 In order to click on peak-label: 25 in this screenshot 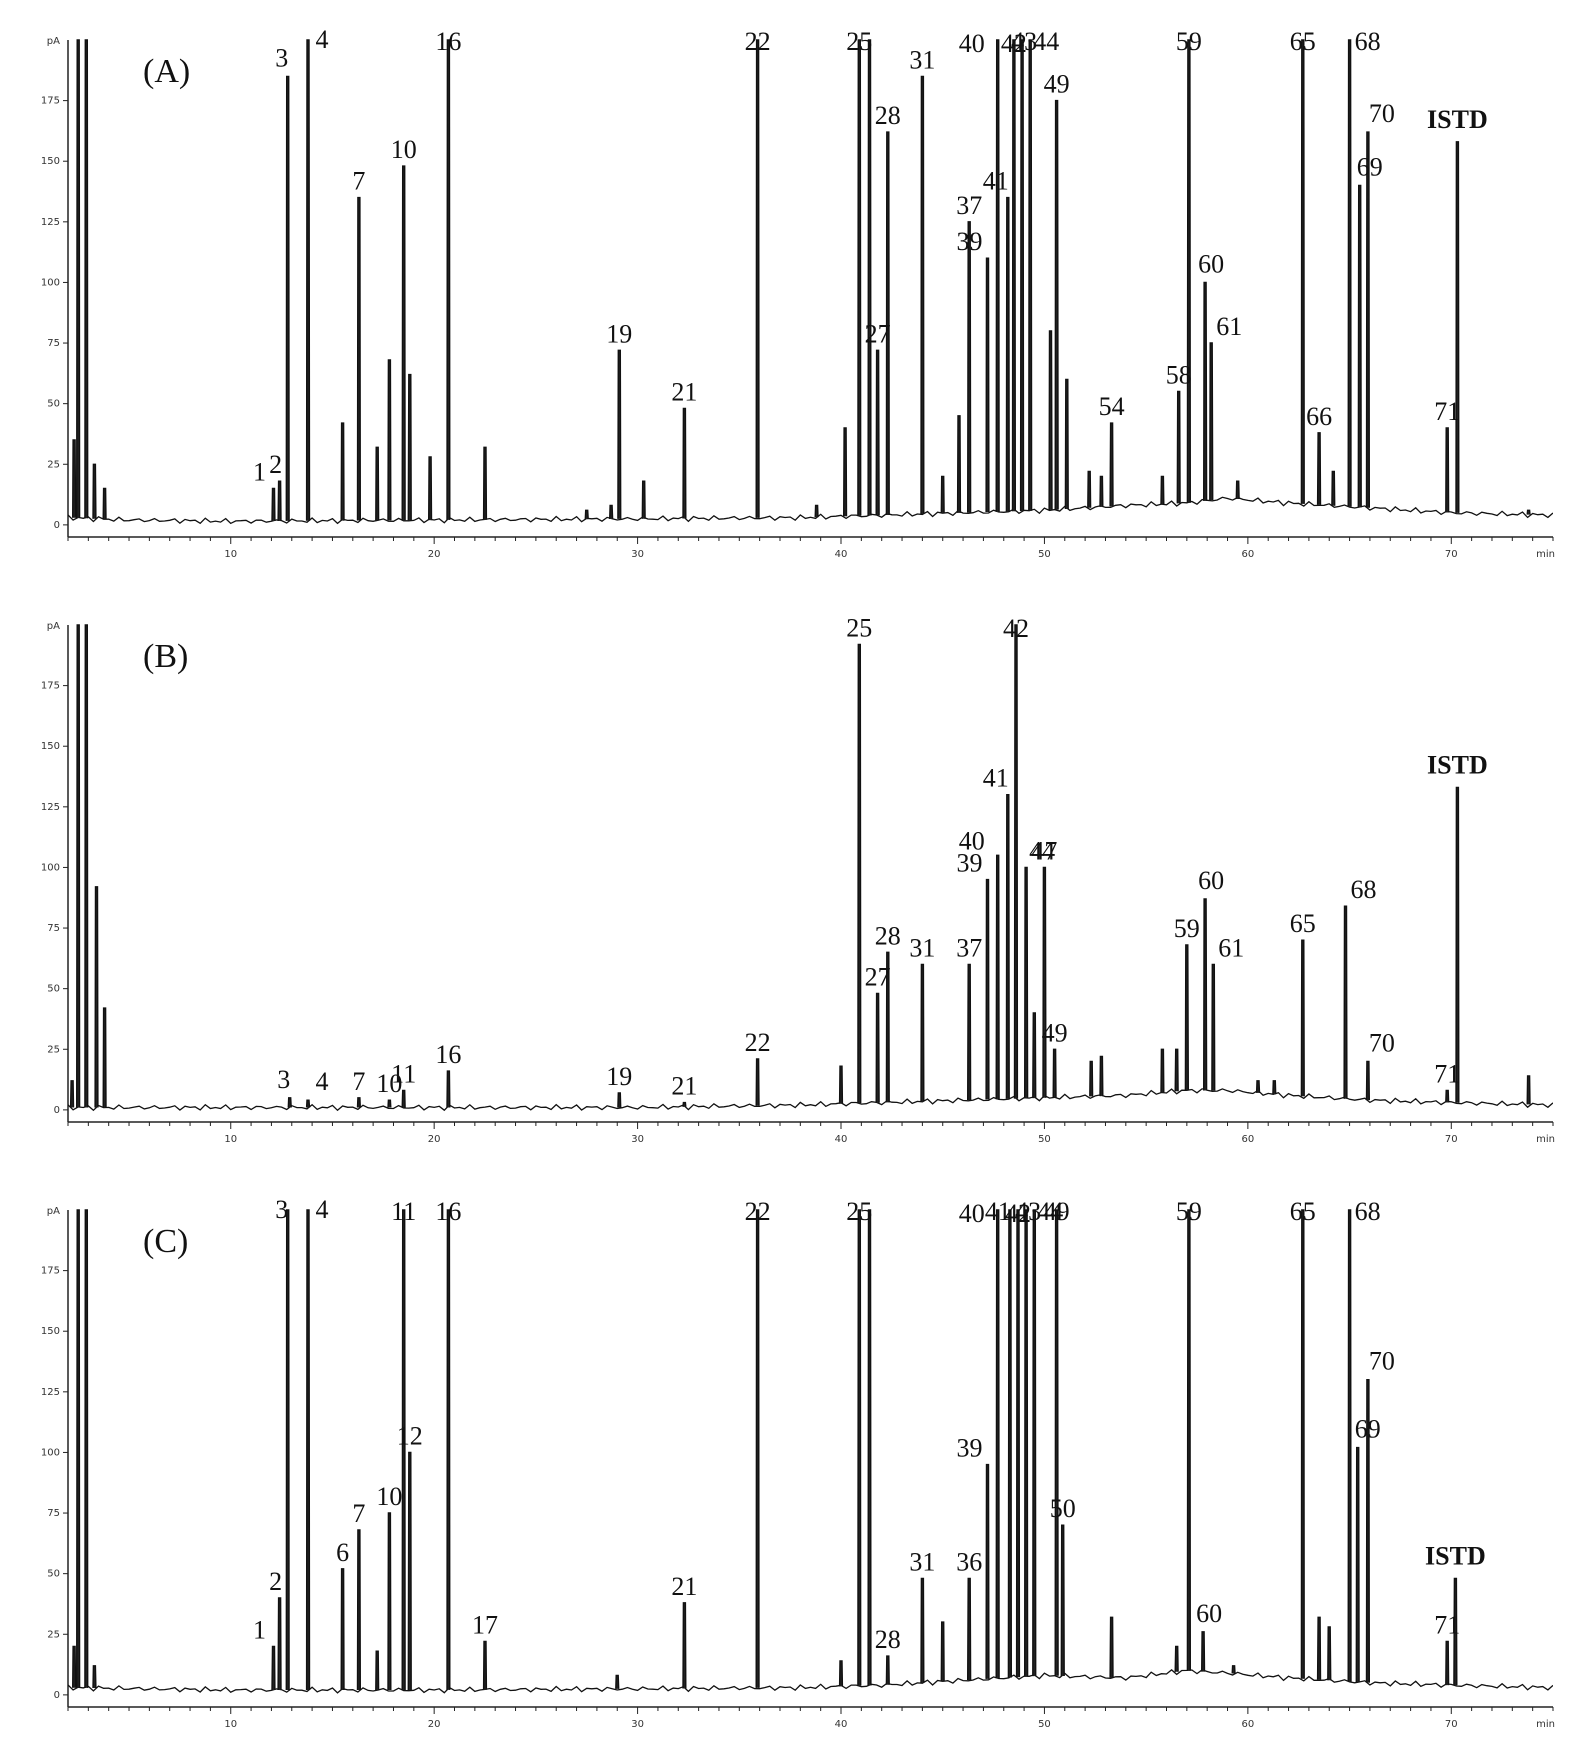, I will do `click(859, 41)`.